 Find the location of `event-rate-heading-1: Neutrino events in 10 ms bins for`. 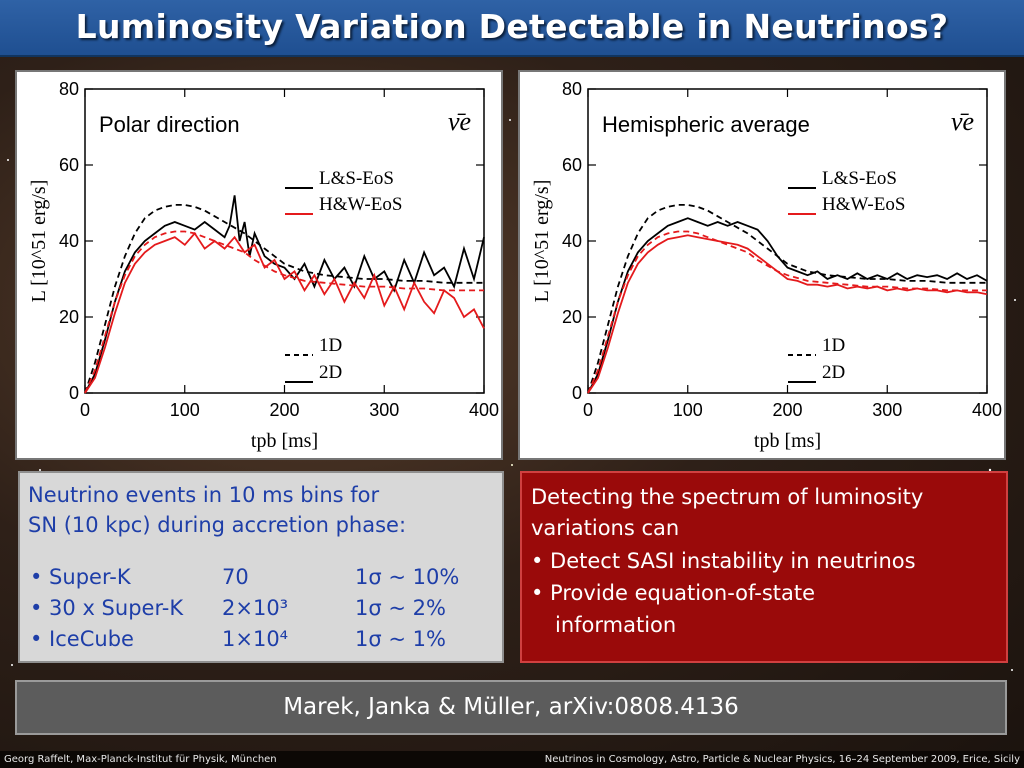

event-rate-heading-1: Neutrino events in 10 ms bins for is located at coordinates (204, 495).